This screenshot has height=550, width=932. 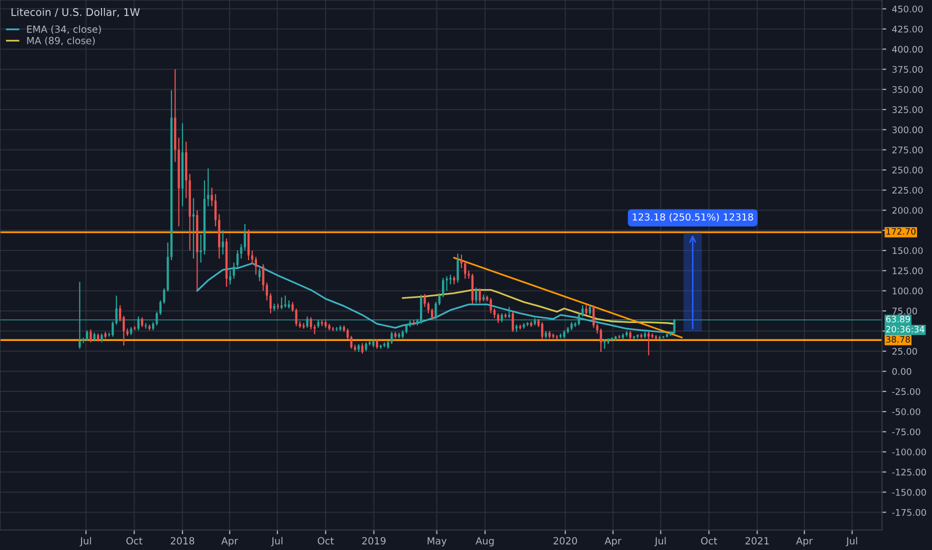 I want to click on y-tick-label: 0.00, so click(x=902, y=371).